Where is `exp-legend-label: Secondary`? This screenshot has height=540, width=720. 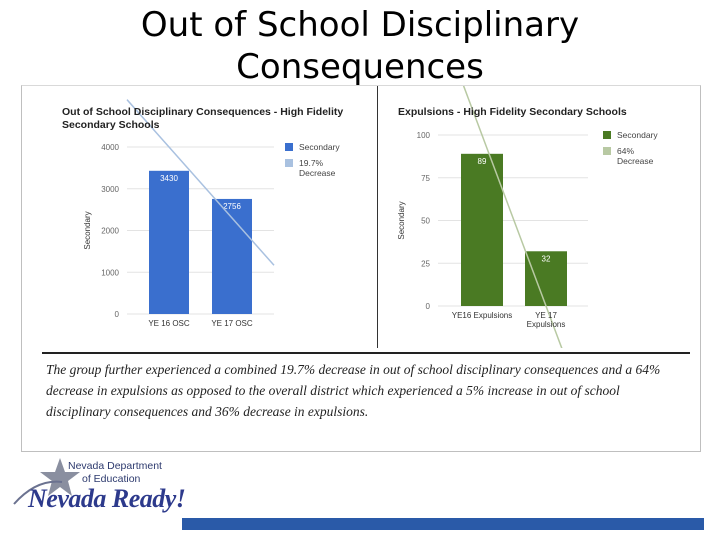
exp-legend-label: Secondary is located at coordinates (637, 135).